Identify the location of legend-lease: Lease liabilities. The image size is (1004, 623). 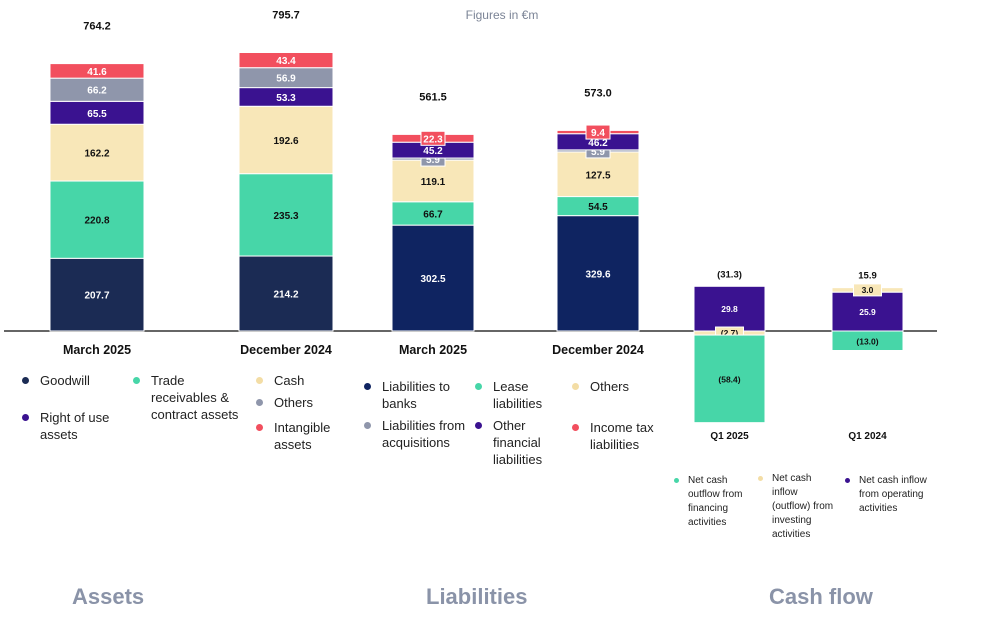
(520, 395).